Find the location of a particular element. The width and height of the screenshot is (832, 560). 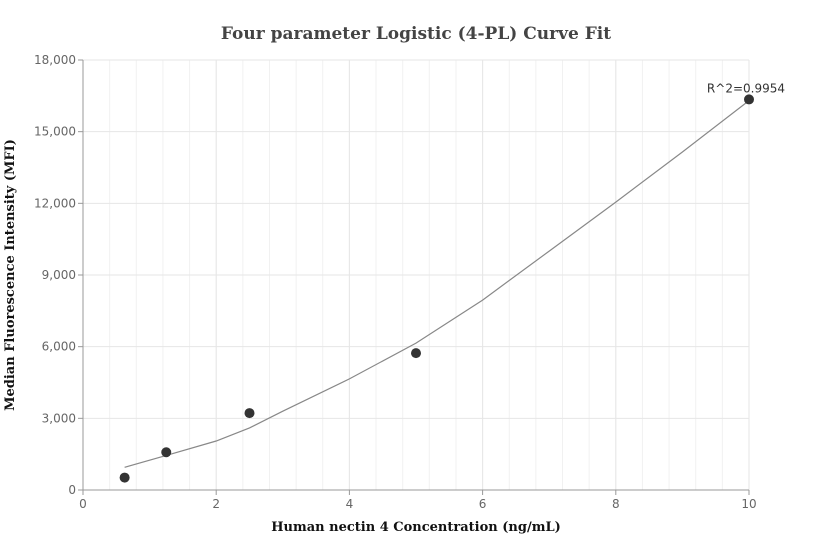

y-ticks: 0 3,000 6,000 9,000 12,000 15,000 18,000 is located at coordinates (58, 275).